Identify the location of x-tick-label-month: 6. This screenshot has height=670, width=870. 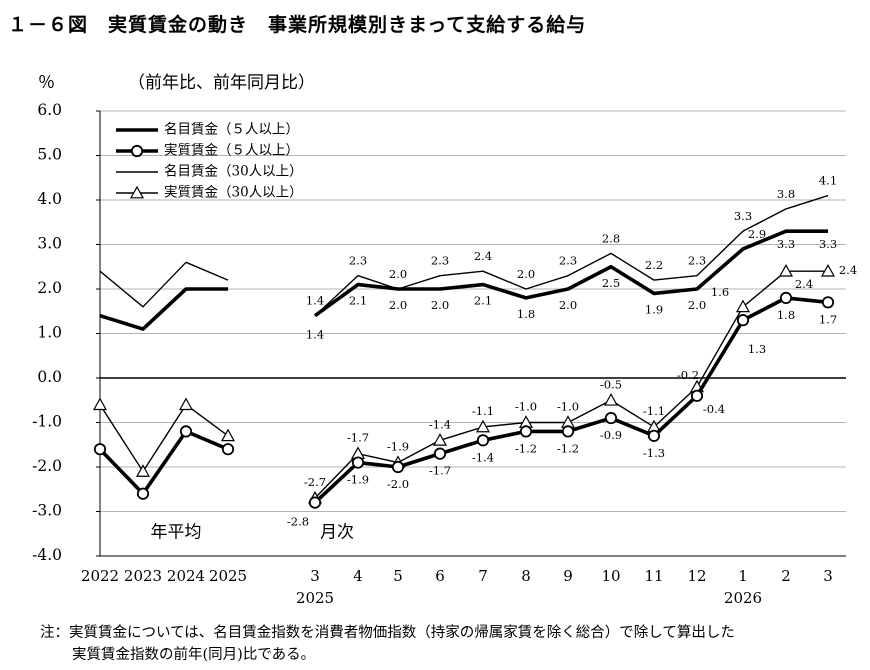
(440, 576).